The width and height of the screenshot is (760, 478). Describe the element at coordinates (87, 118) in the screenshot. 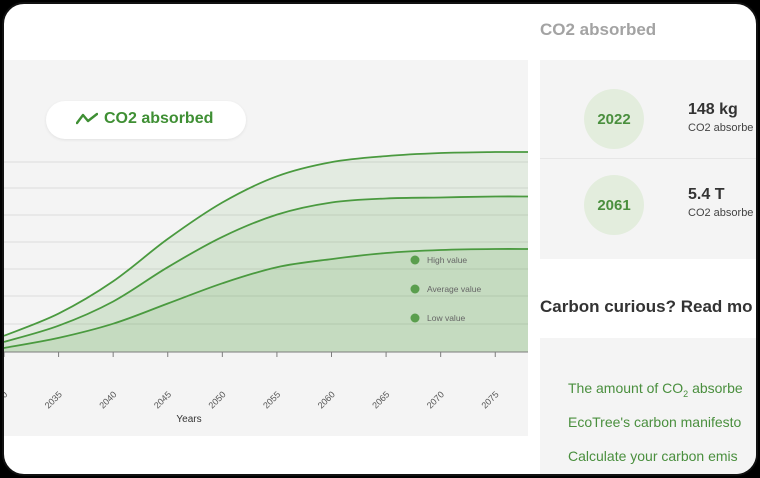

I see `trend-line-icon` at that location.